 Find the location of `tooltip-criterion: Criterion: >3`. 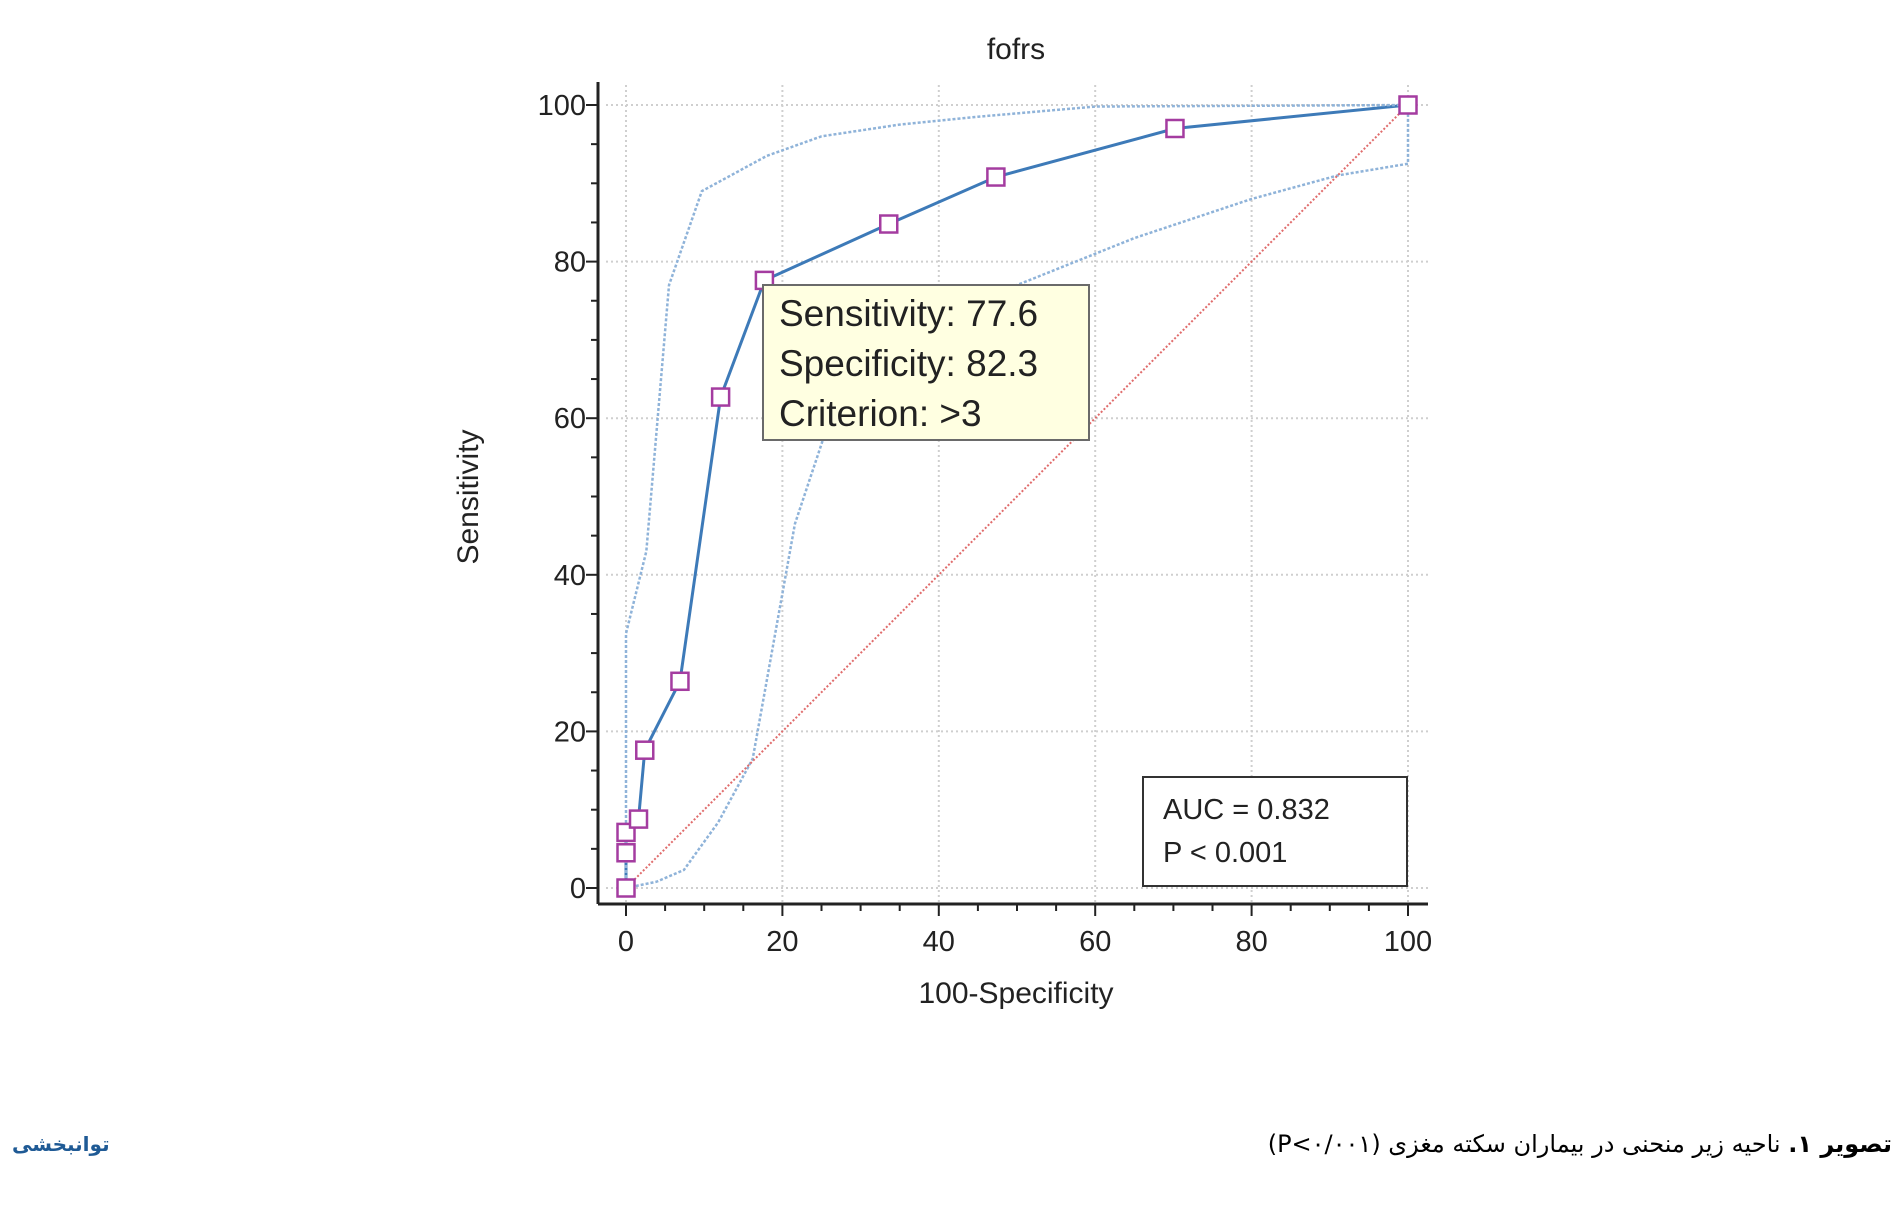

tooltip-criterion: Criterion: >3 is located at coordinates (880, 413).